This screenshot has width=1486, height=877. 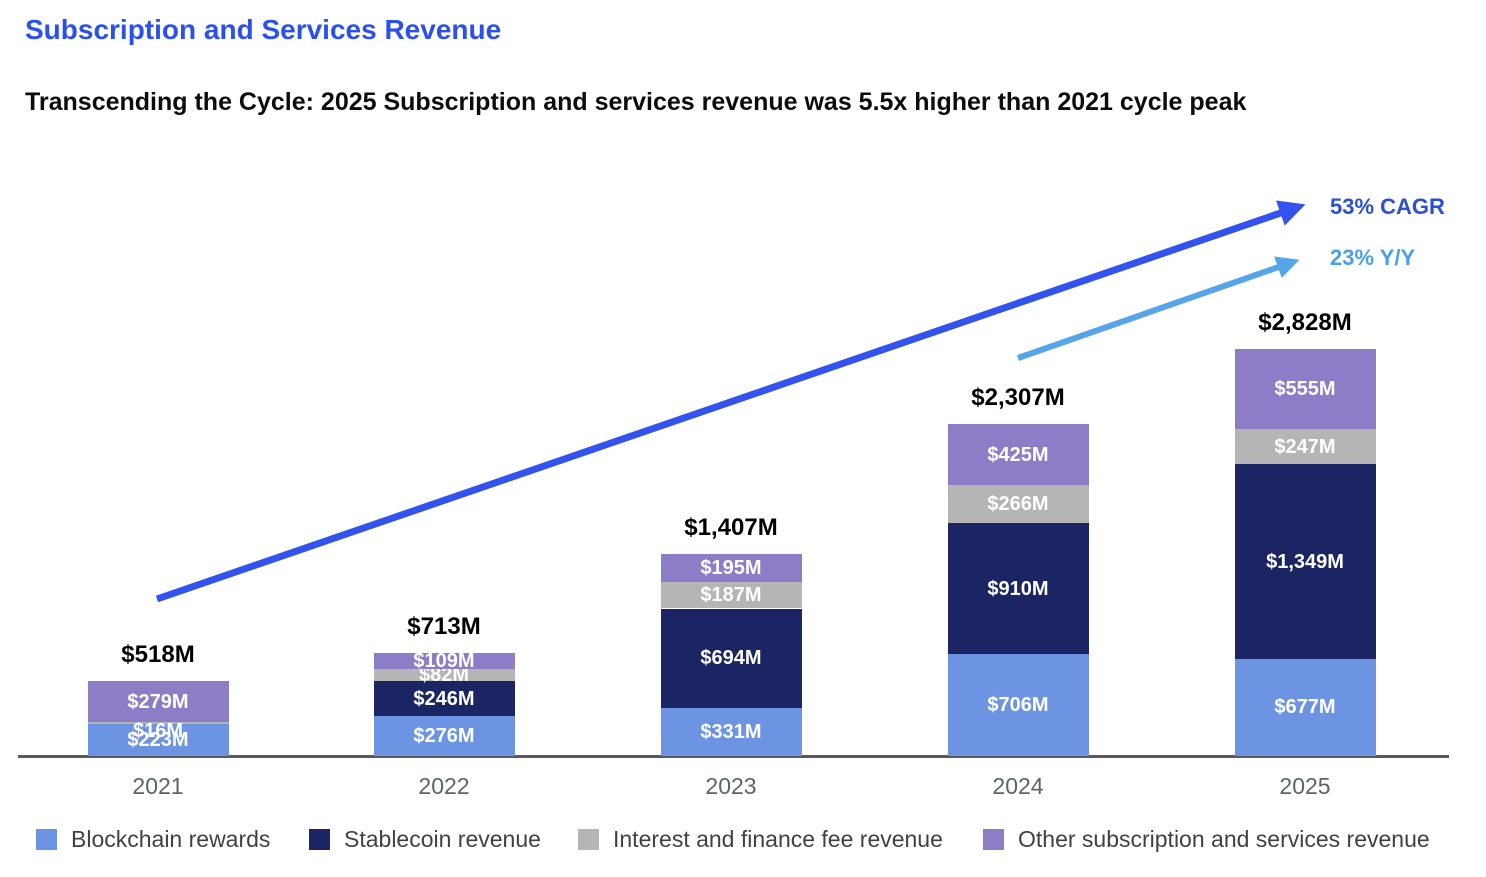 What do you see at coordinates (1018, 398) in the screenshot?
I see `bar-total-label: $2,307M` at bounding box center [1018, 398].